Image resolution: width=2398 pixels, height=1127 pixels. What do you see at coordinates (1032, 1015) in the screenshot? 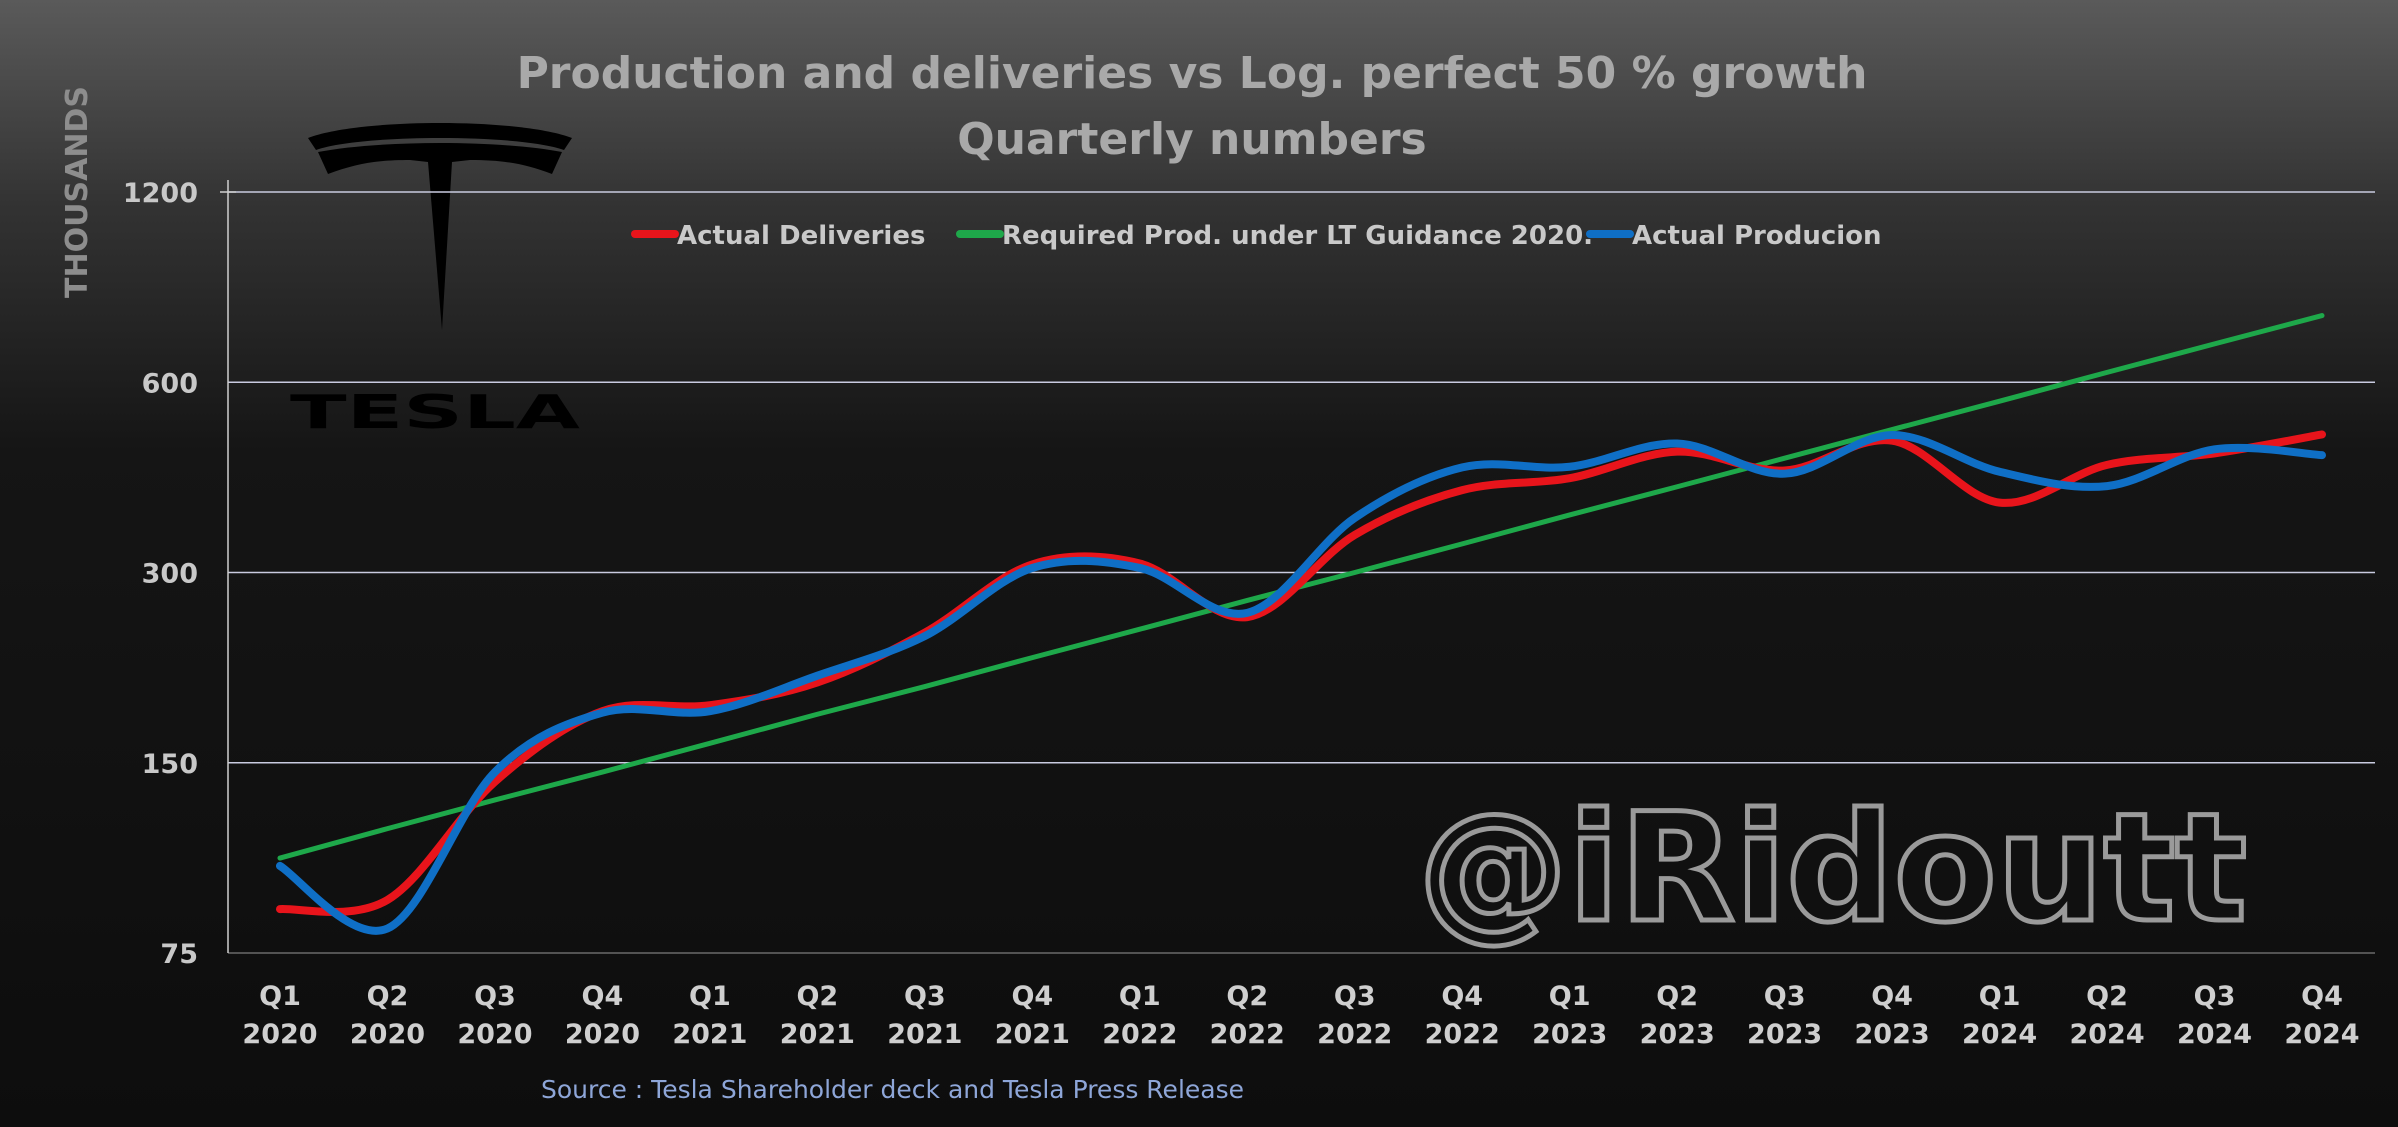
I see `x-tick-label: Q4 2021` at bounding box center [1032, 1015].